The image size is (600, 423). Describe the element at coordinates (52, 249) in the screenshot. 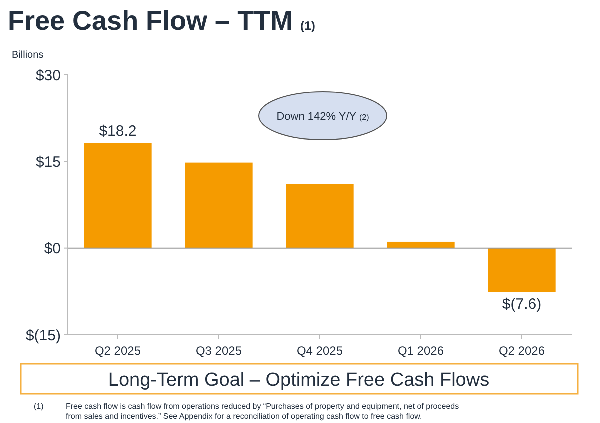

I see `y-tick-label: $0` at that location.